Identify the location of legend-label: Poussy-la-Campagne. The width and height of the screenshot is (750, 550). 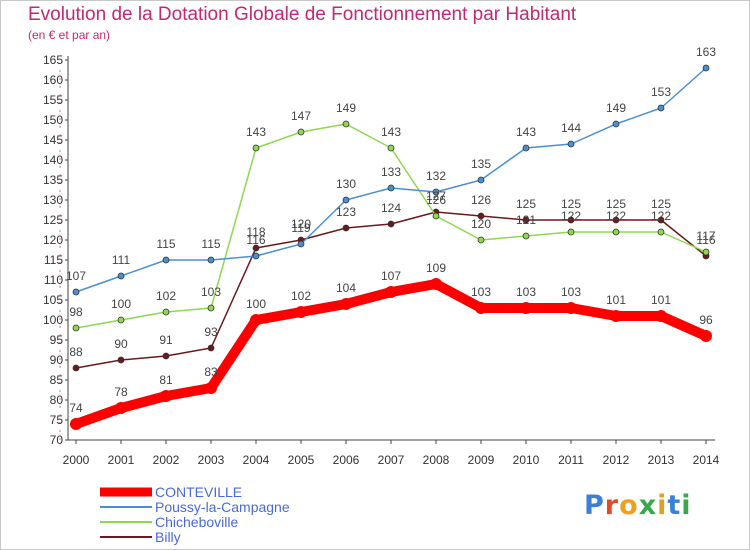
(222, 507).